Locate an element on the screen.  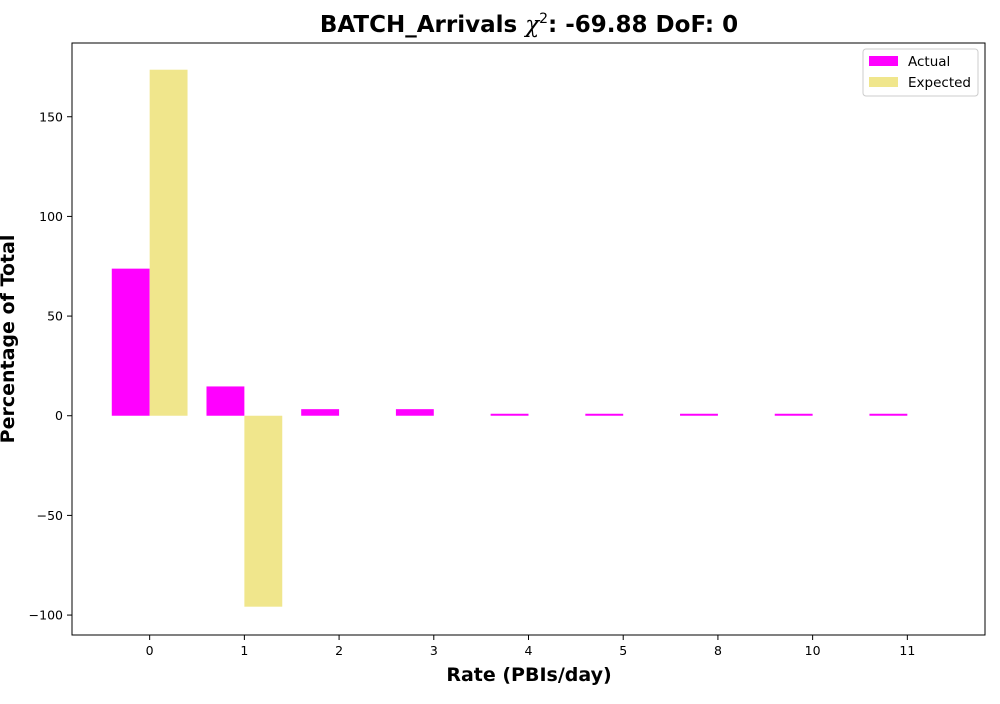
chart-title: BATCH_Arrivals χ2: -69.88 DoF: 0 is located at coordinates (529, 24).